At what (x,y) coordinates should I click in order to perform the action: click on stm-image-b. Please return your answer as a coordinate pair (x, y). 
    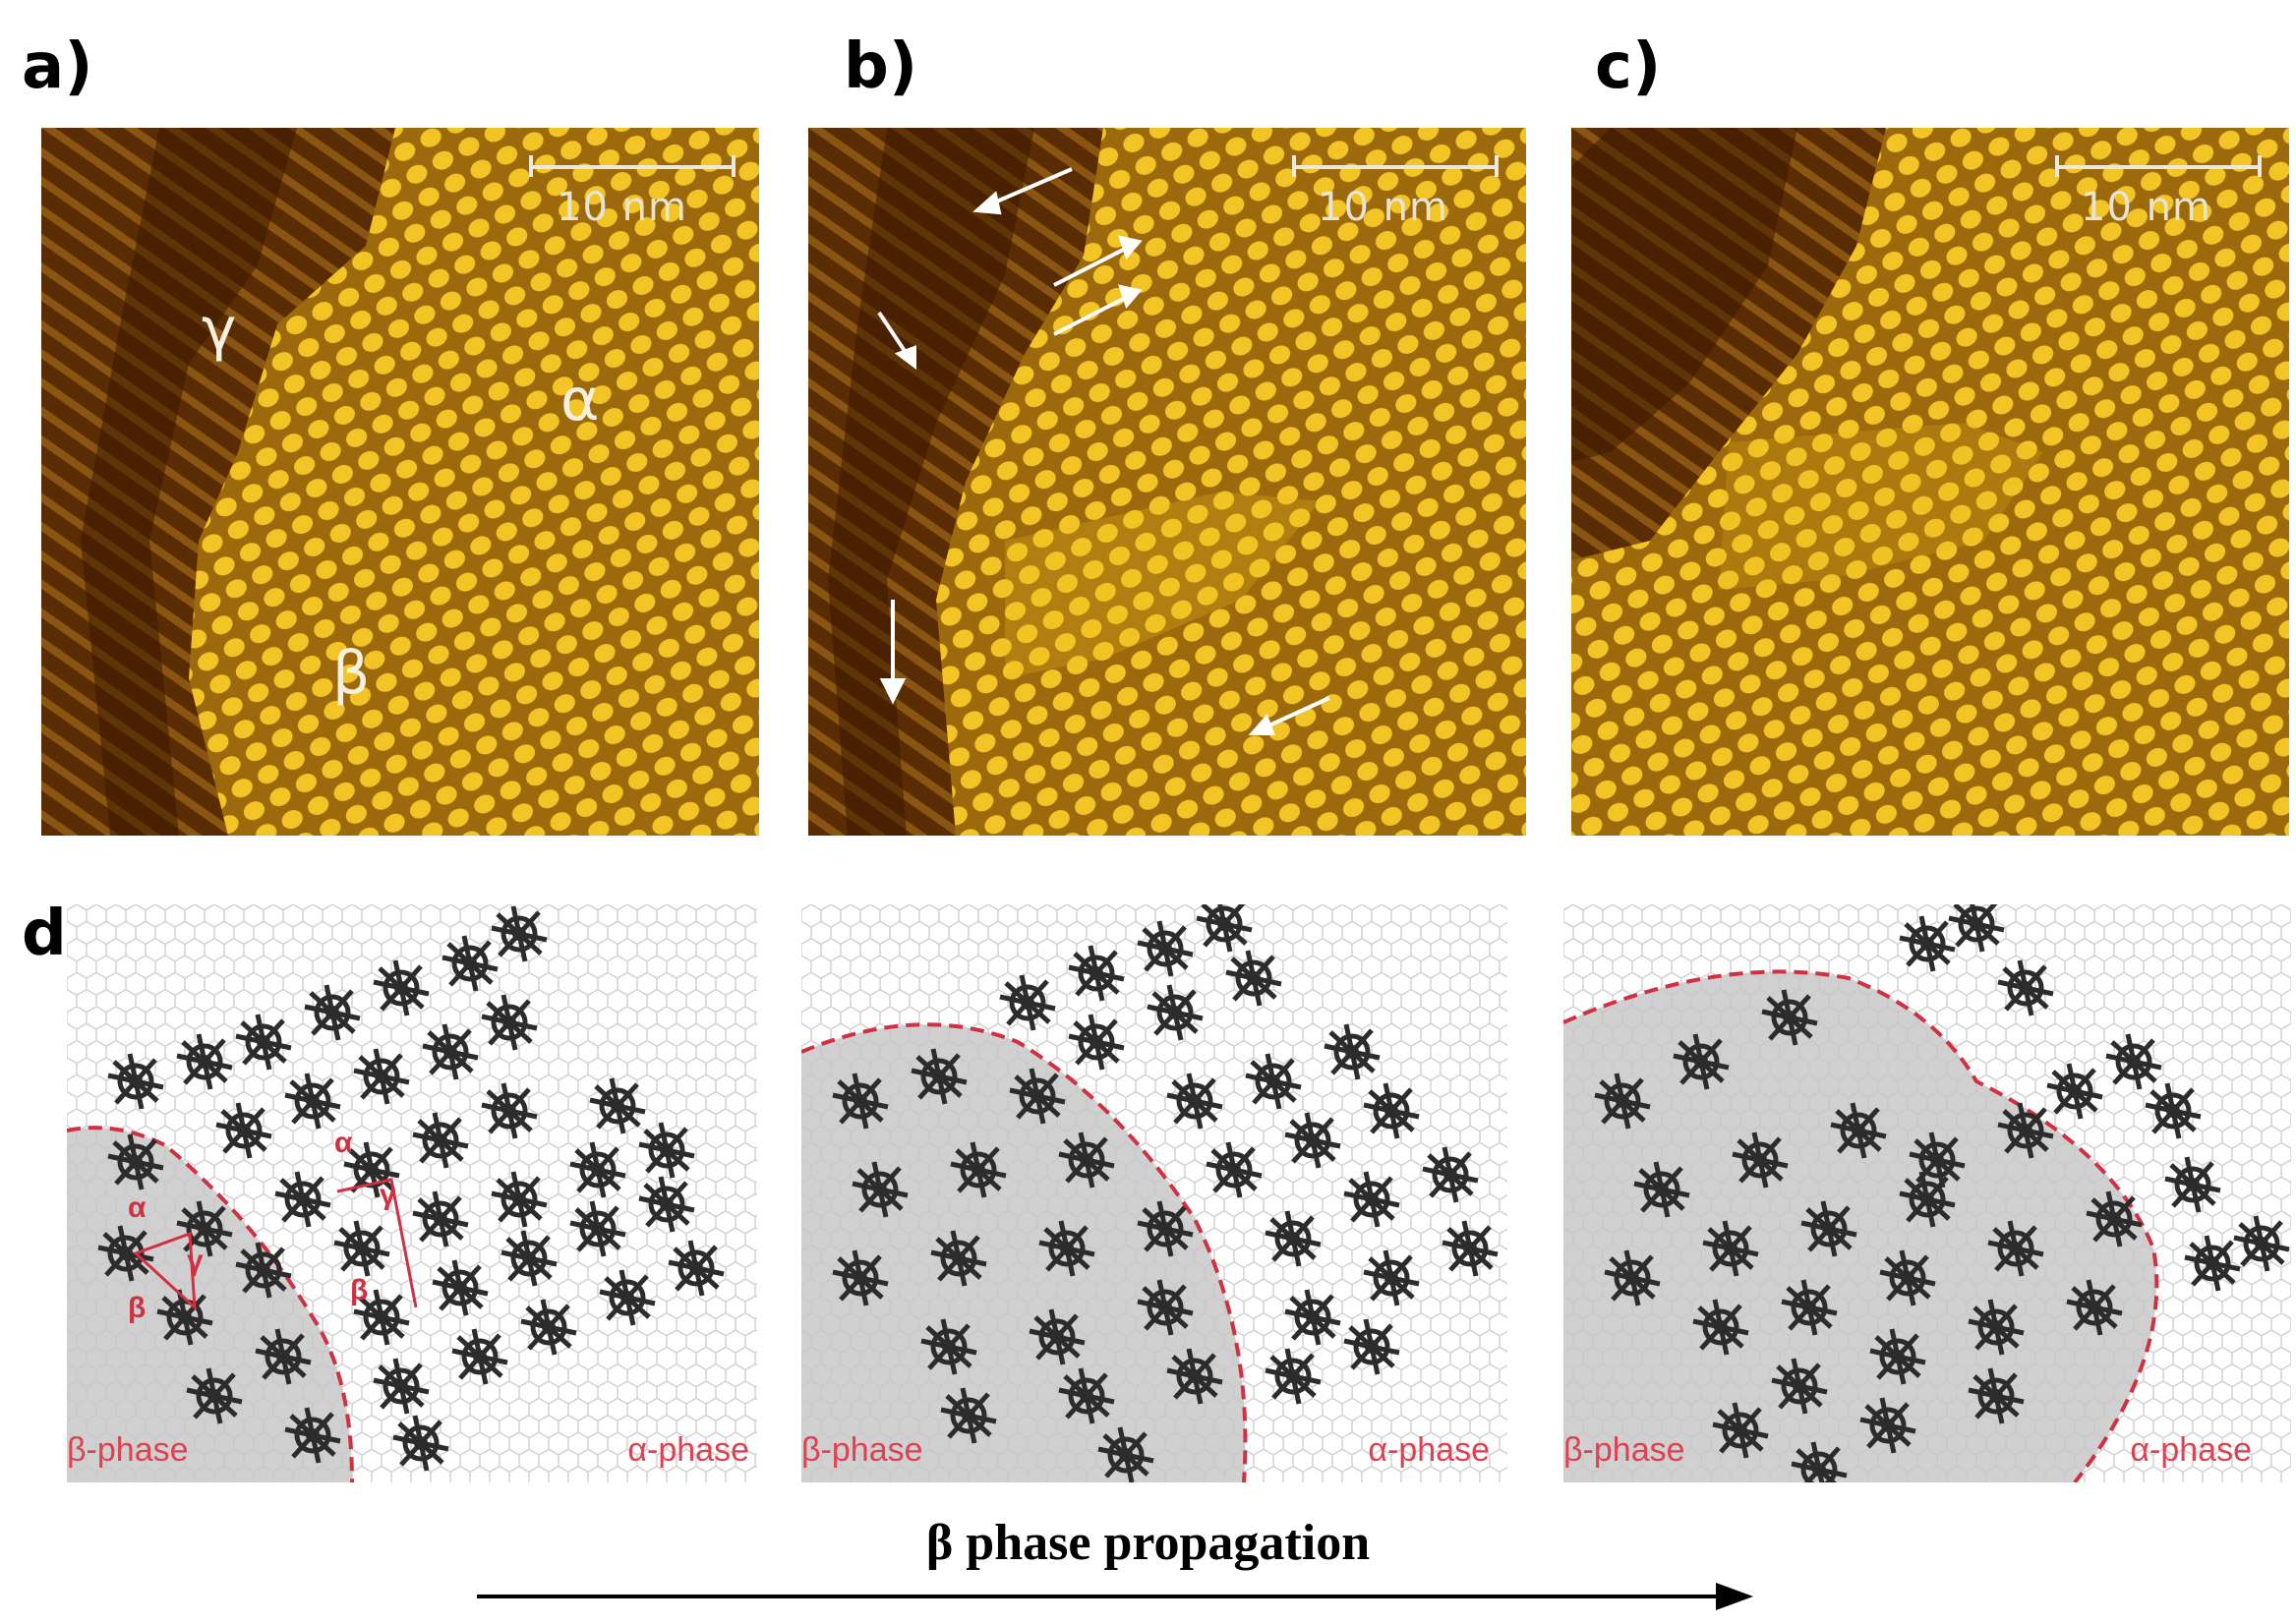
    Looking at the image, I should click on (1167, 482).